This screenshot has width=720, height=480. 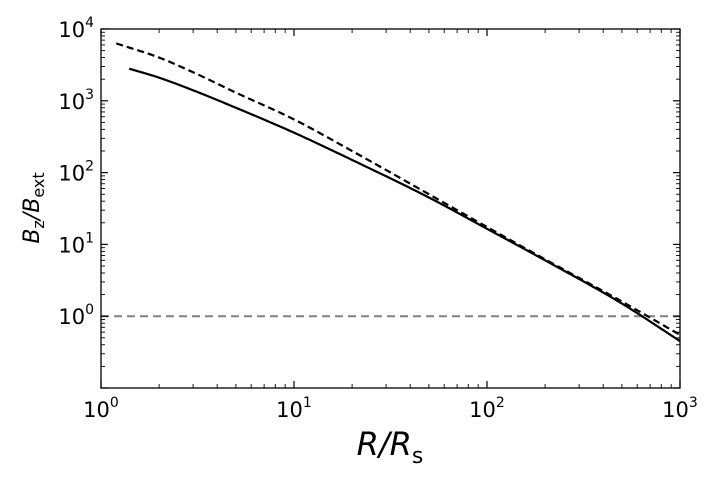 What do you see at coordinates (294, 408) in the screenshot?
I see `x-tick-label: 101` at bounding box center [294, 408].